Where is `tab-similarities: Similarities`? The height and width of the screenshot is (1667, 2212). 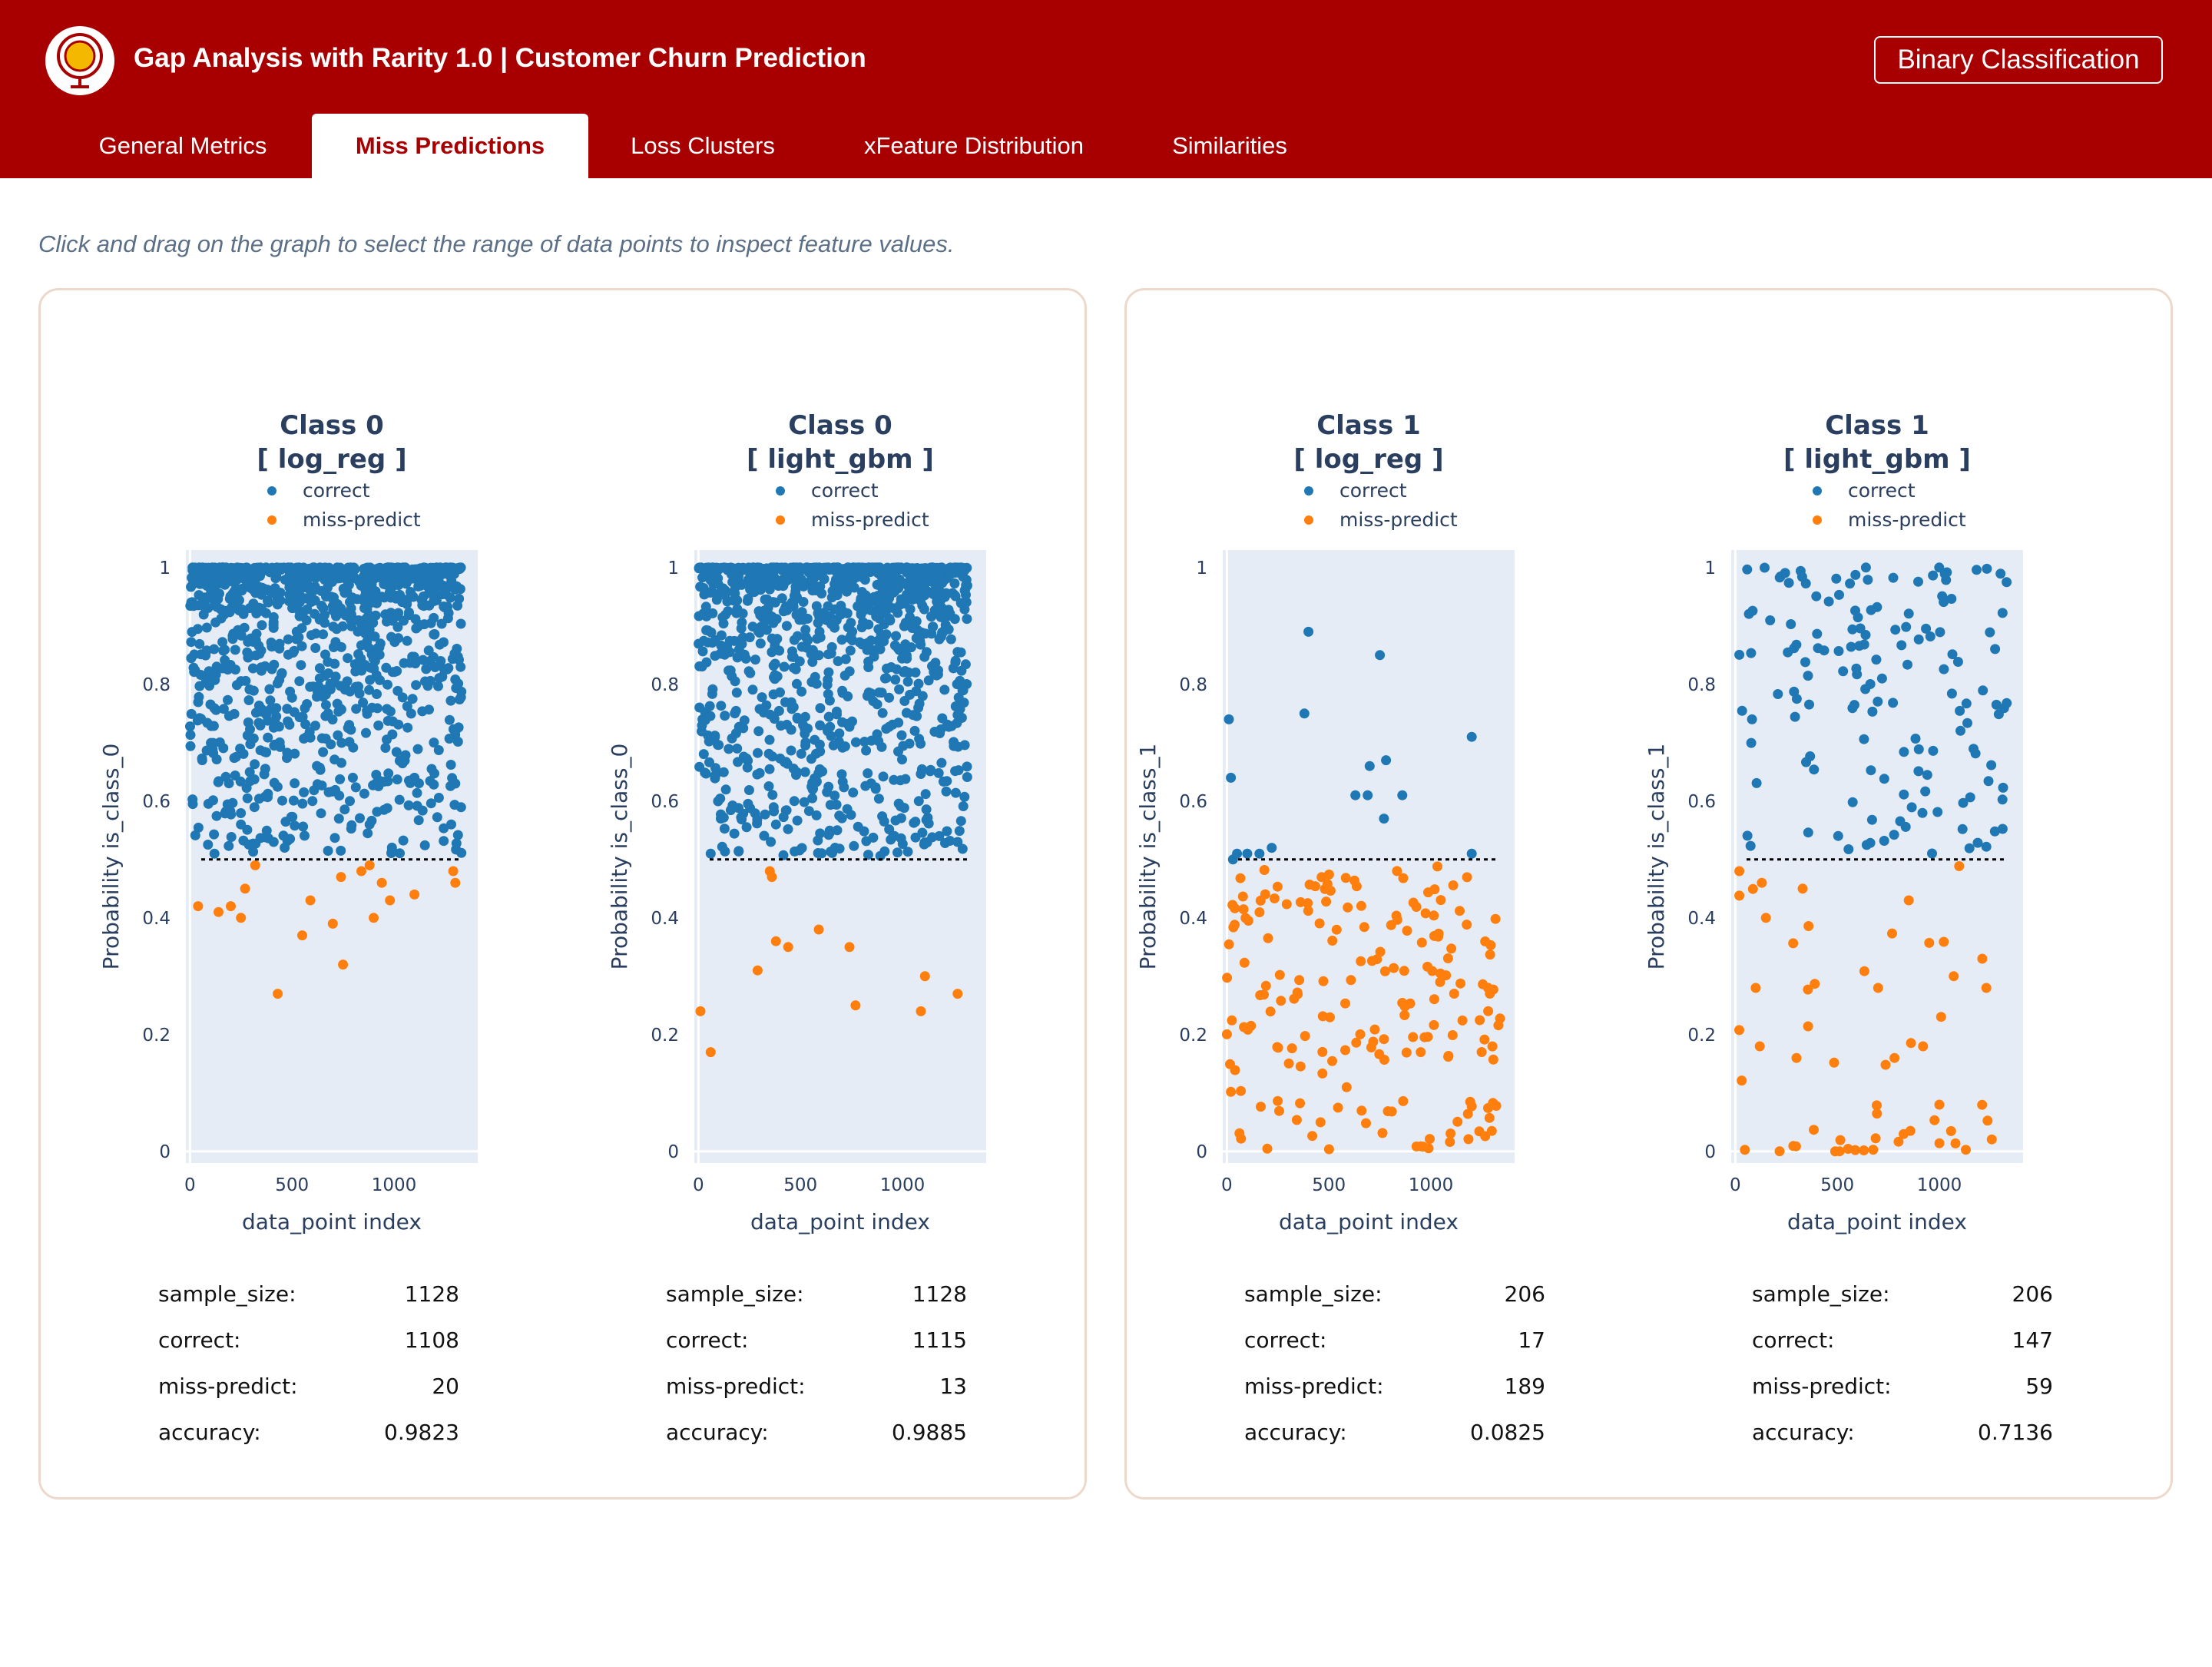
tab-similarities: Similarities is located at coordinates (1229, 145).